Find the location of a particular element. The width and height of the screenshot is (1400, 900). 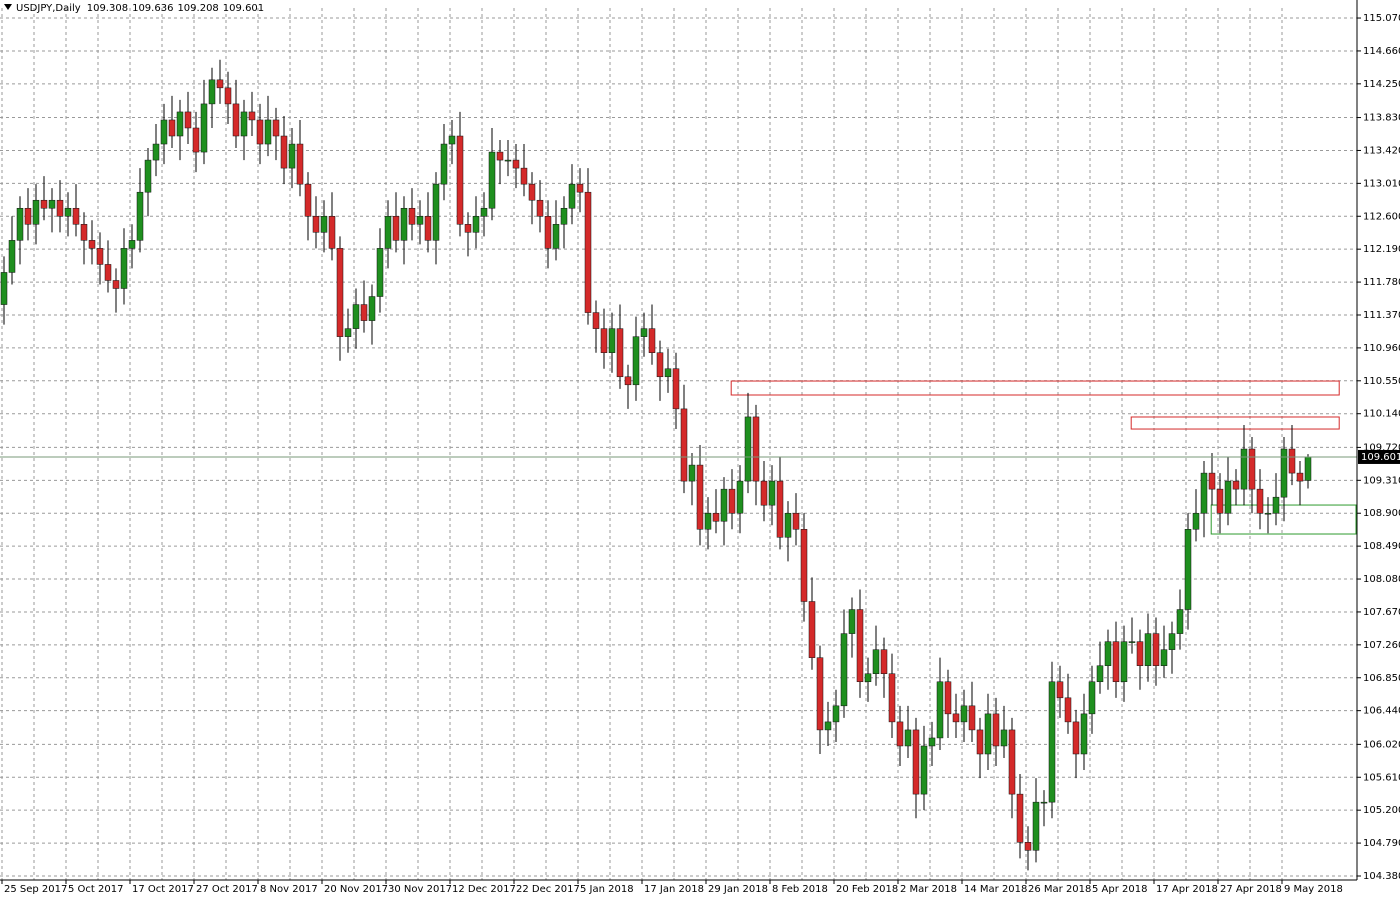

y-tick-label: 104.790 is located at coordinates (1381, 843).